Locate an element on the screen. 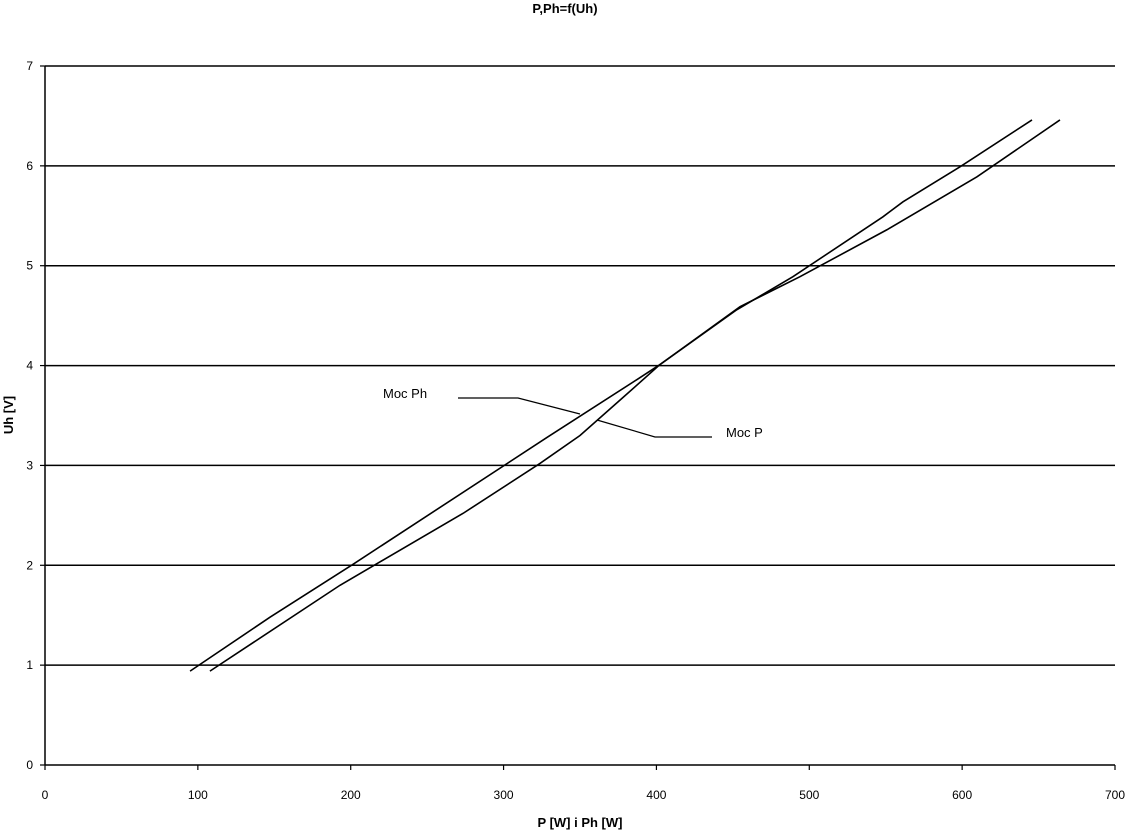 Image resolution: width=1129 pixels, height=831 pixels. y-tick-label: 6 is located at coordinates (29, 166).